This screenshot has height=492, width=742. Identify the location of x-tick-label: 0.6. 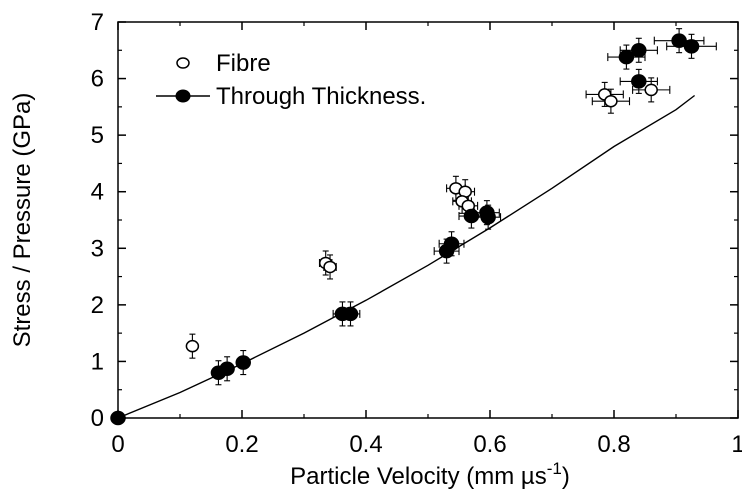
(489, 444).